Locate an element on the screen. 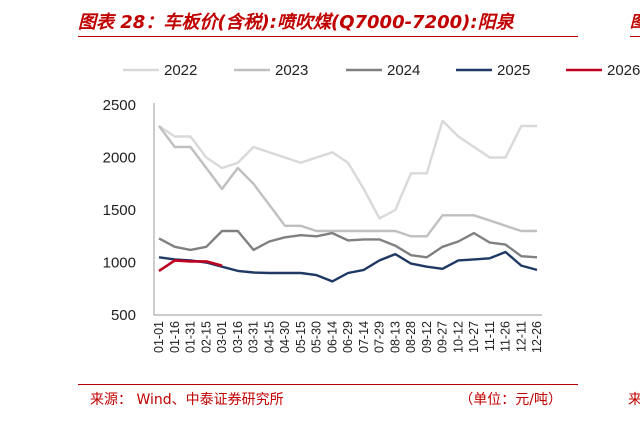 This screenshot has width=640, height=422. legend-label: 2025 is located at coordinates (513, 70).